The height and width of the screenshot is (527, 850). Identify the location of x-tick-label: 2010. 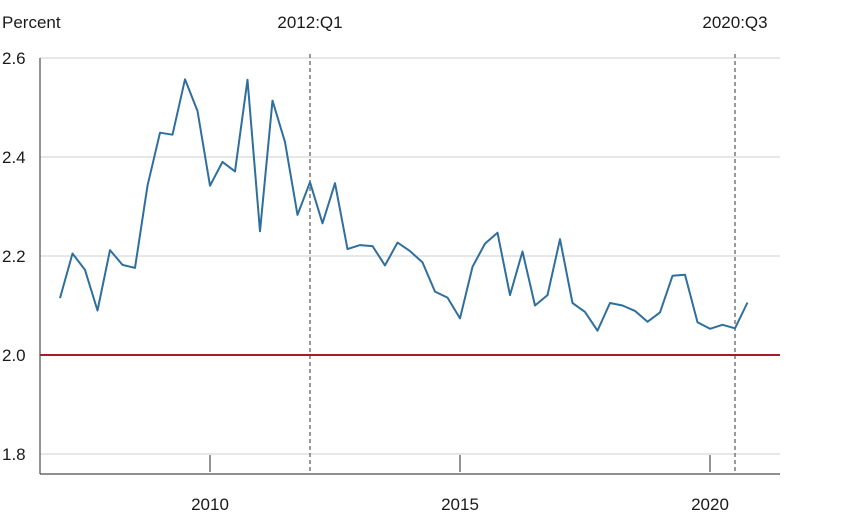
(210, 504).